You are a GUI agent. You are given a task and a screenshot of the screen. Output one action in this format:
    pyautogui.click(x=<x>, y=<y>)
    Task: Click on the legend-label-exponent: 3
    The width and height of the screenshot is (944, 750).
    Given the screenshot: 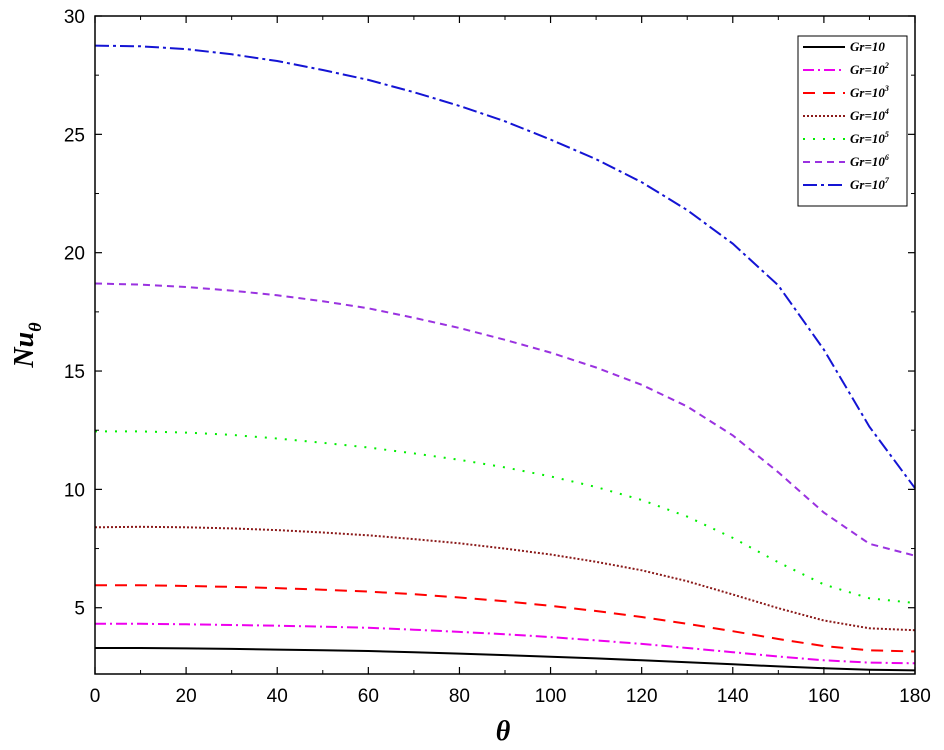 What is the action you would take?
    pyautogui.click(x=886, y=88)
    